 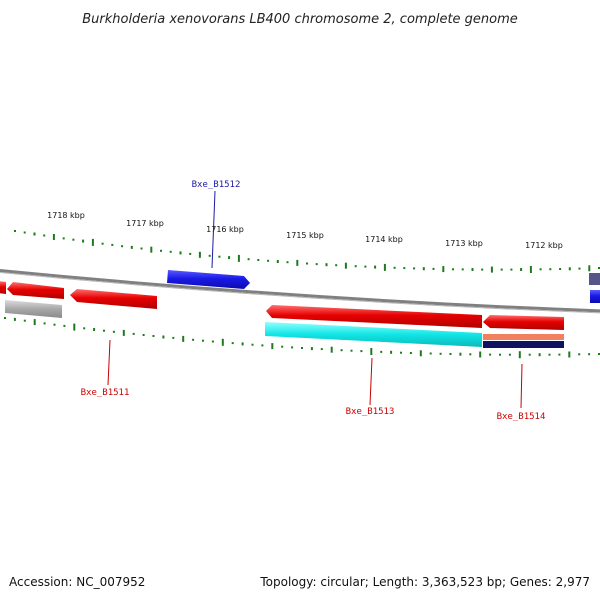 I want to click on gene-label-bxe-b1512: Bxe_B1512, so click(x=216, y=185).